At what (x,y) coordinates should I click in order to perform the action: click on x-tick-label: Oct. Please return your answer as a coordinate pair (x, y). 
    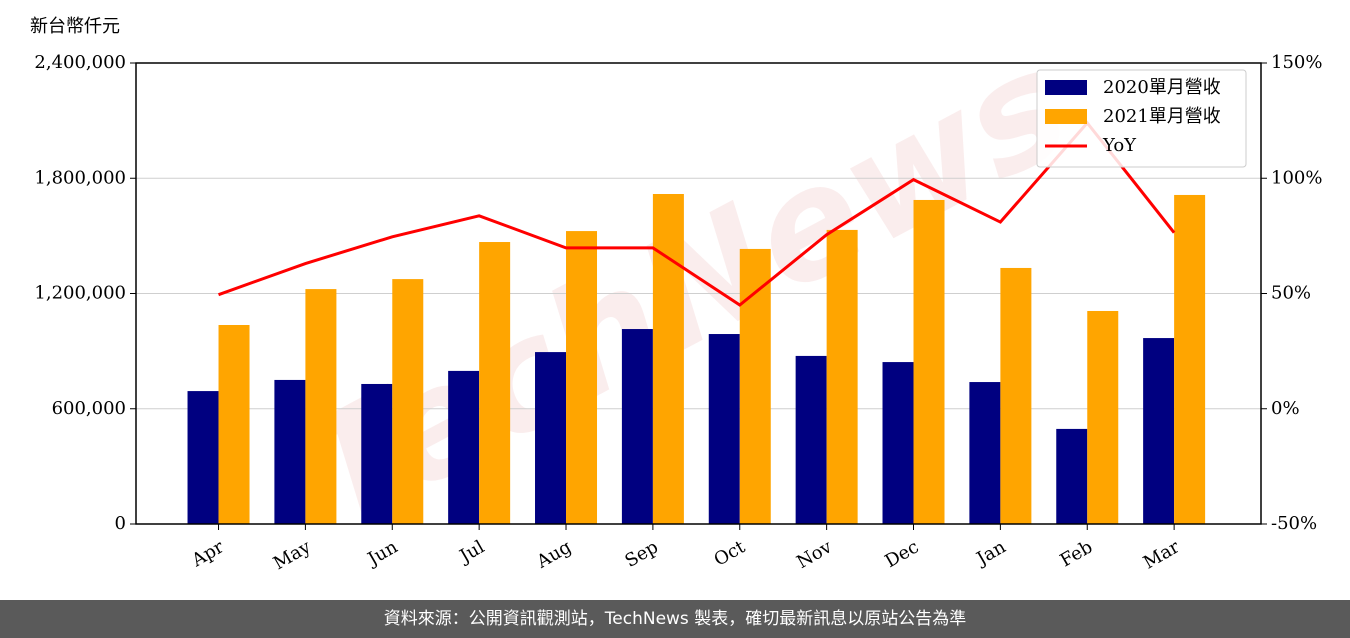
    Looking at the image, I should click on (729, 553).